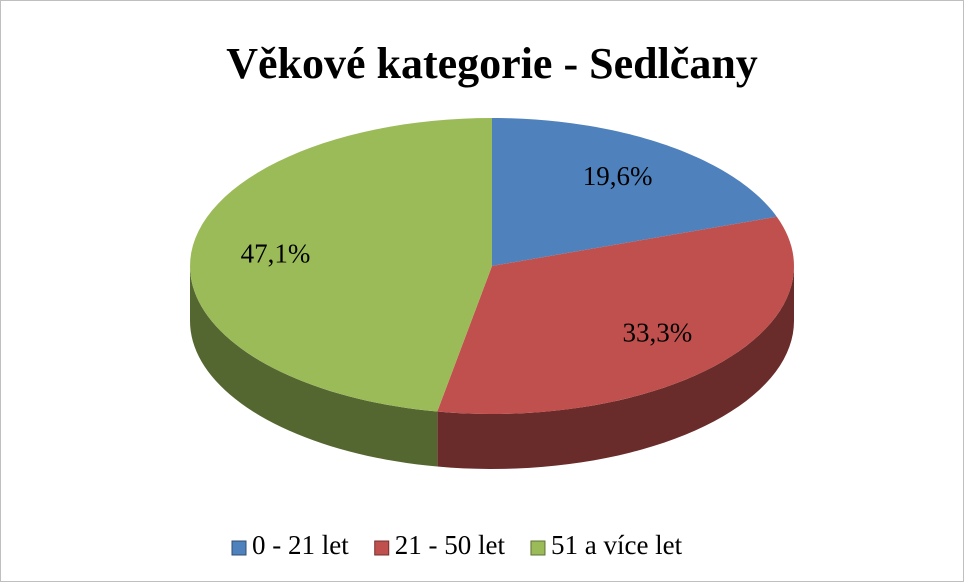 The image size is (965, 583). I want to click on data-label: 47,1%, so click(276, 254).